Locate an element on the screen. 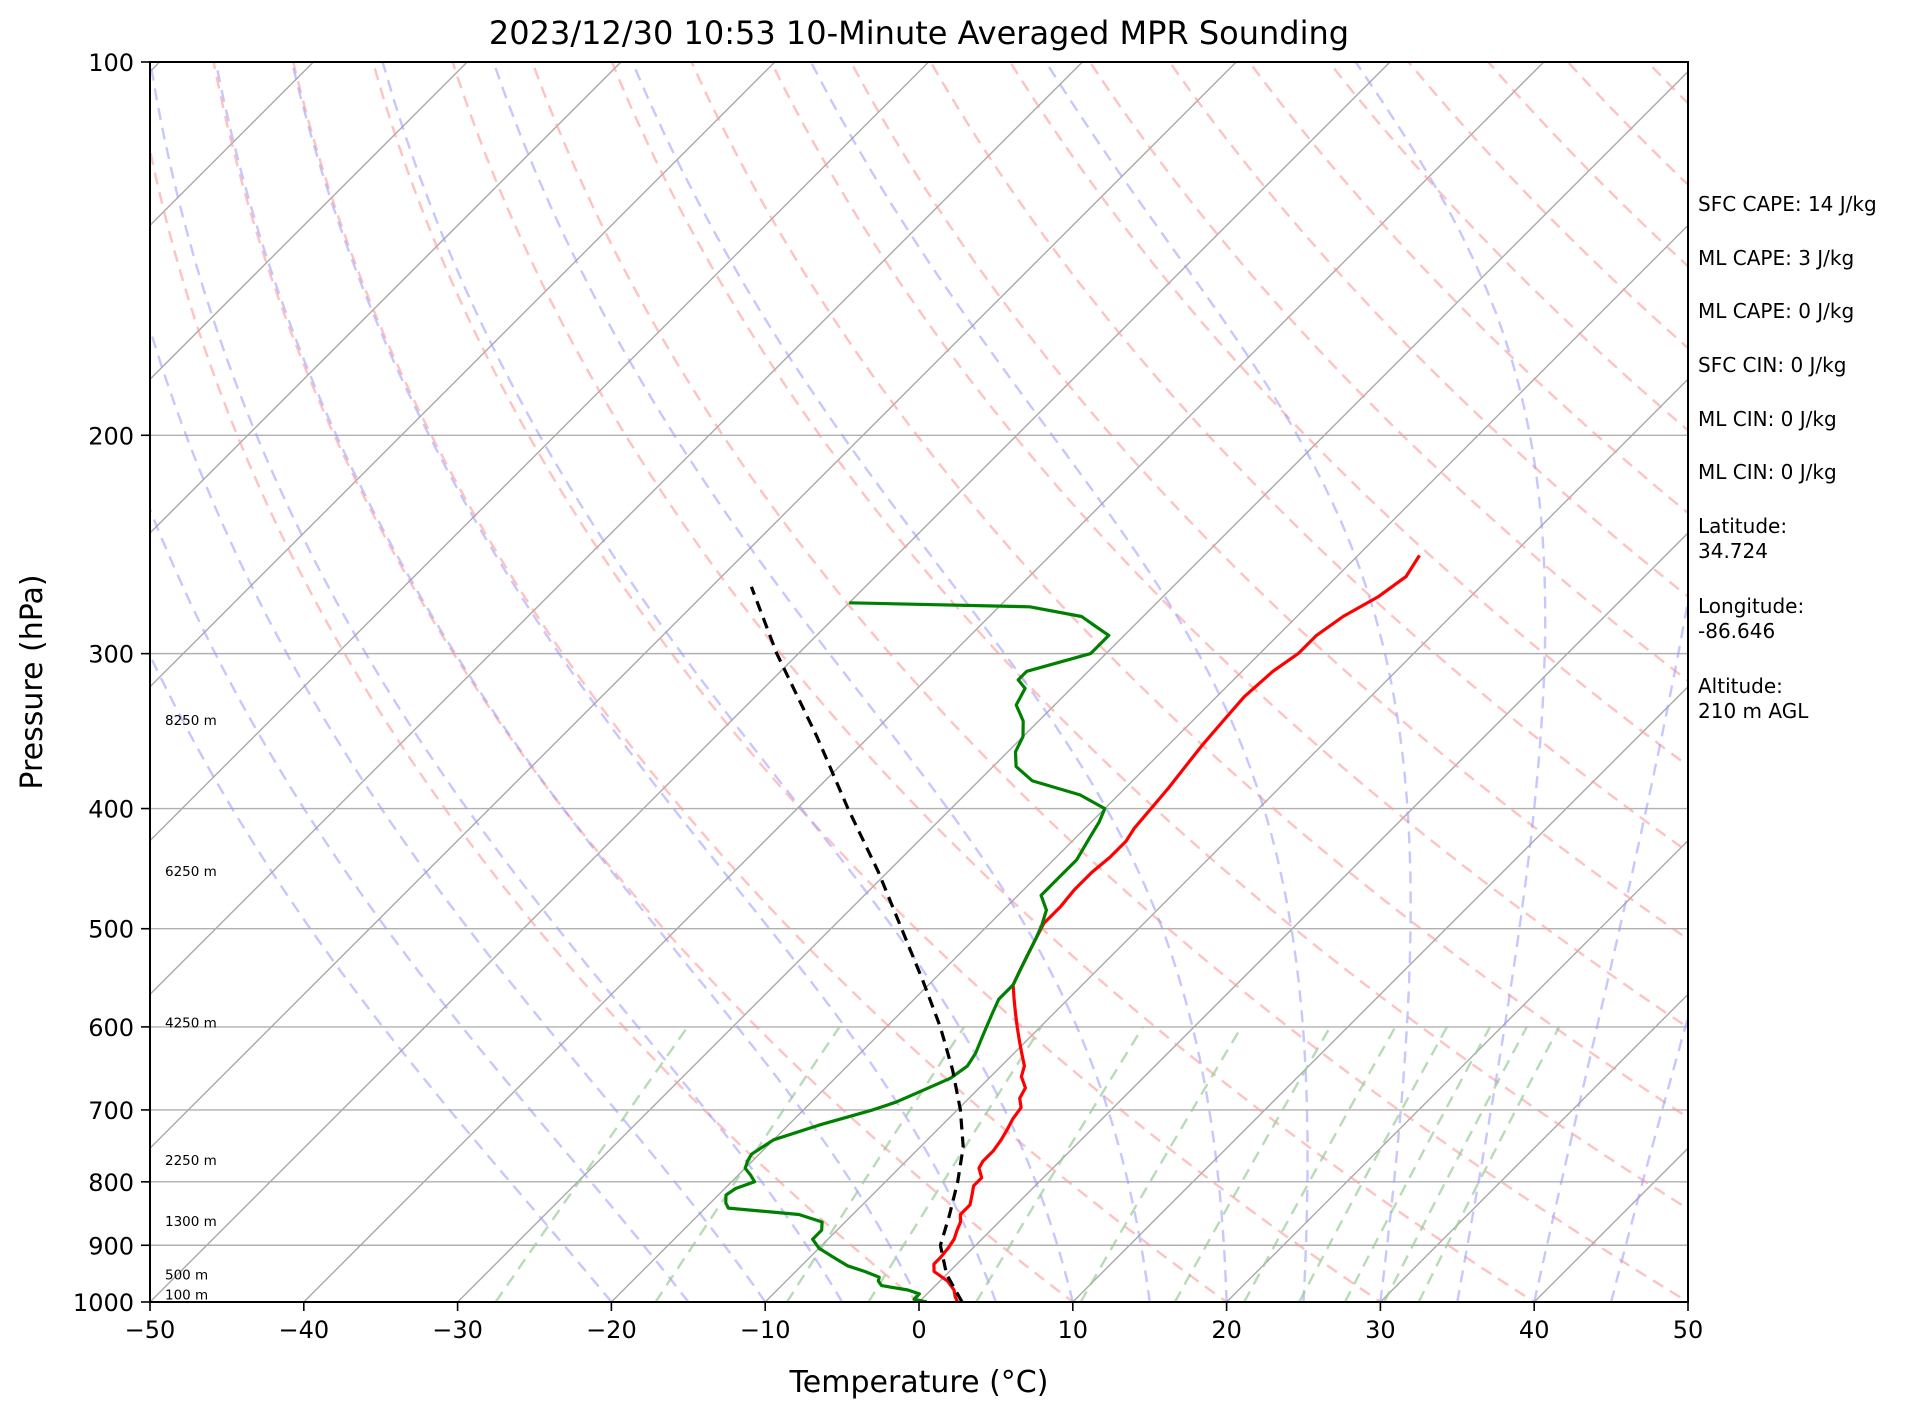 The width and height of the screenshot is (1907, 1406). parcel-profile-line is located at coordinates (857, 944).